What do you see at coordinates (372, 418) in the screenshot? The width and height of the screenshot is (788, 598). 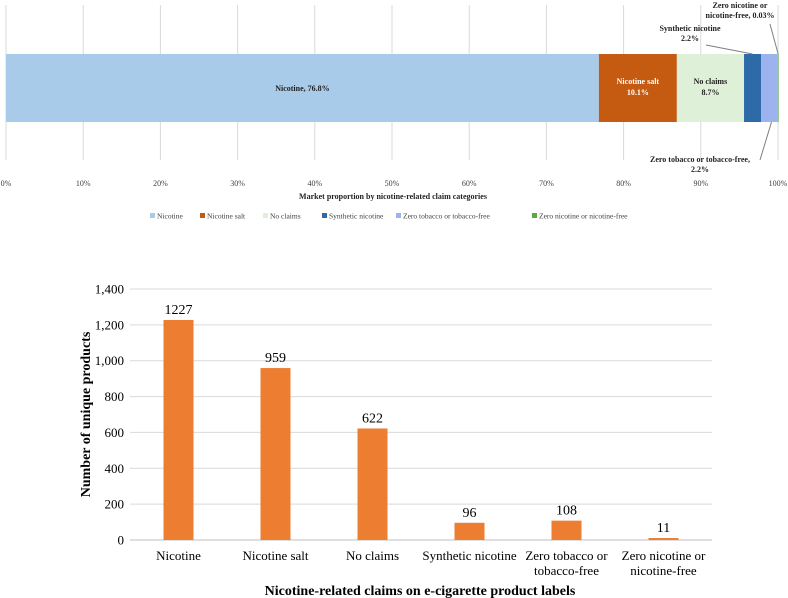 I see `data-label: 622` at bounding box center [372, 418].